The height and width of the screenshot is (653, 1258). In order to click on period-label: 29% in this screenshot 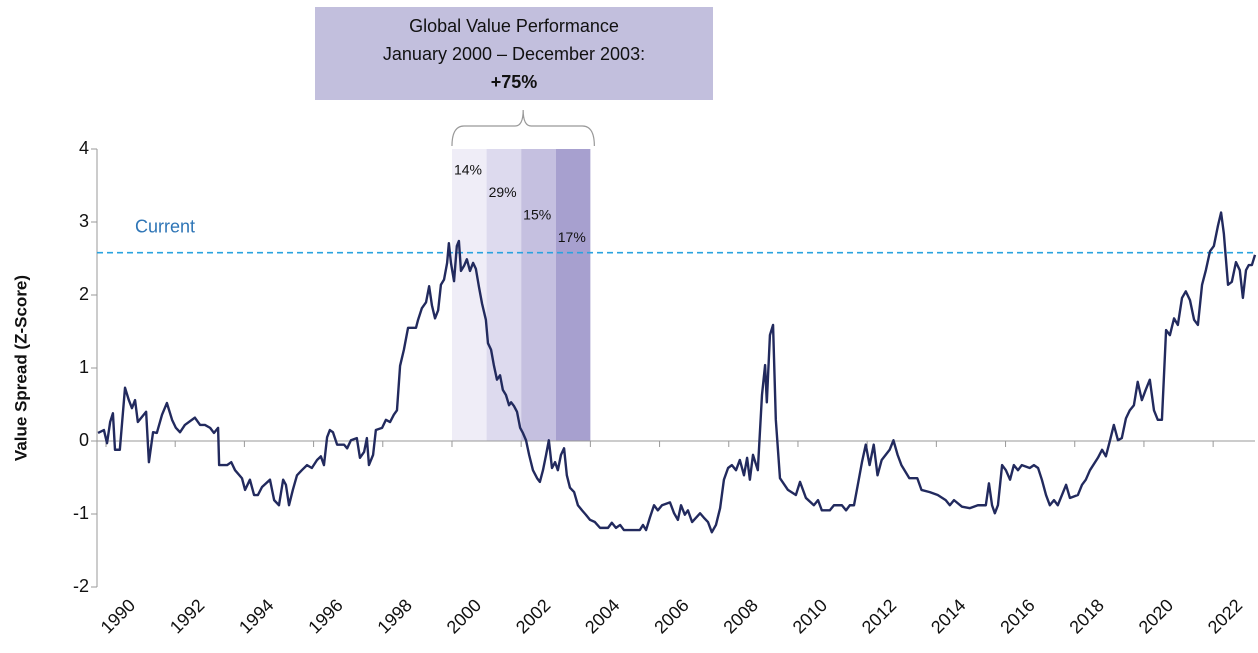, I will do `click(503, 192)`.